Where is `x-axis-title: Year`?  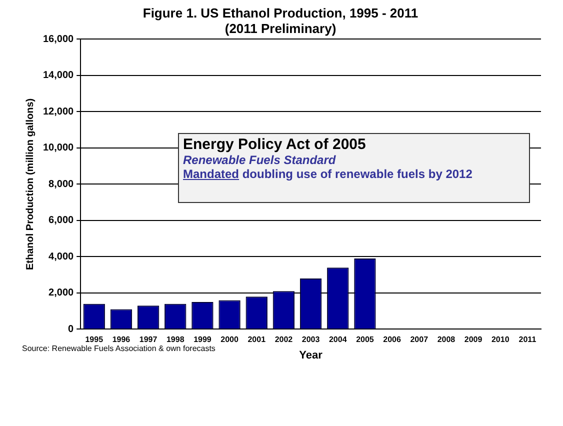
x-axis-title: Year is located at coordinates (311, 355).